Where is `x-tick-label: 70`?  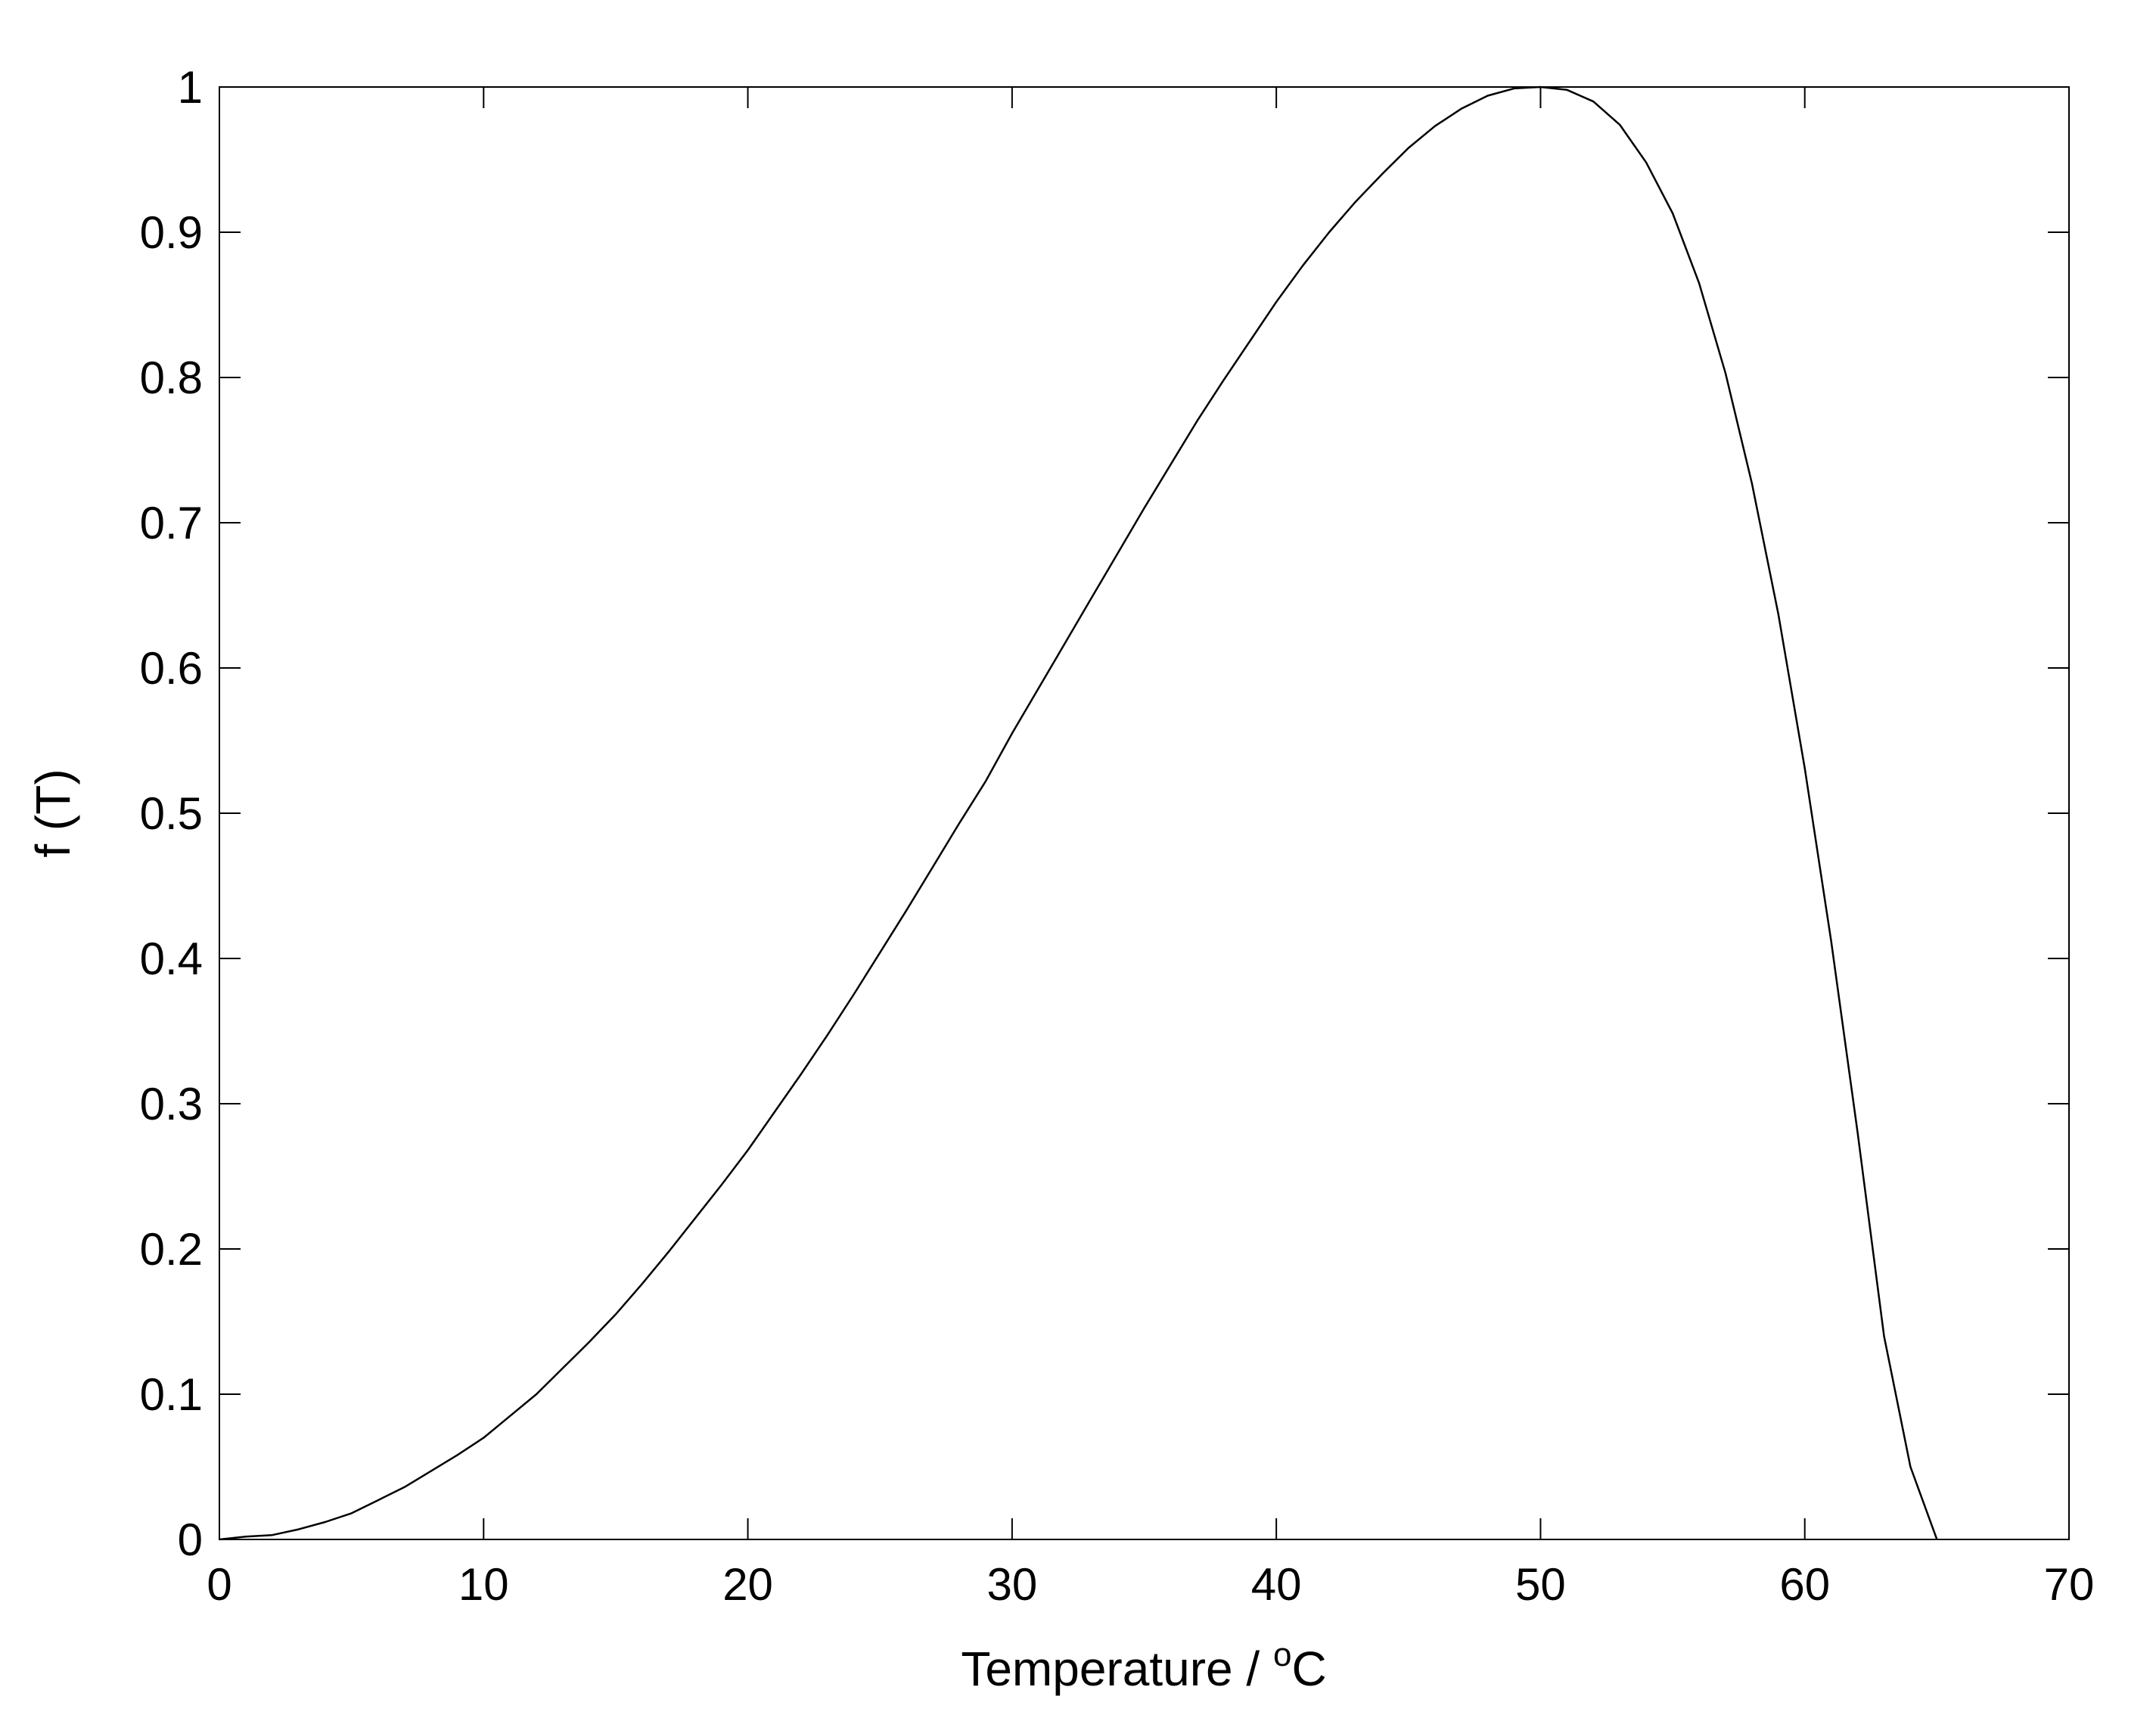
x-tick-label: 70 is located at coordinates (2069, 1585).